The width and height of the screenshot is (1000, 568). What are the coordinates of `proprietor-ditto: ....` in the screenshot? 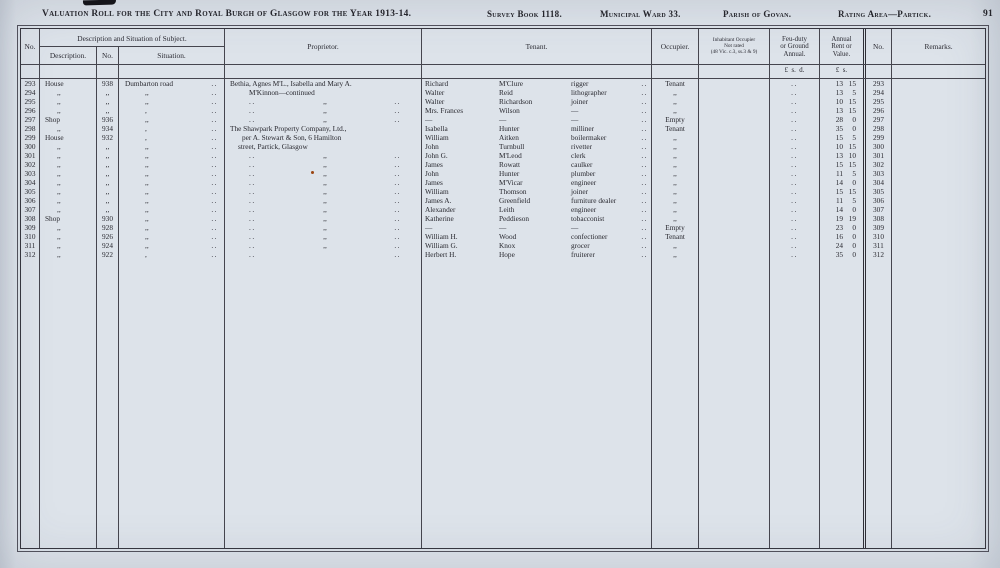 It's located at (325, 254).